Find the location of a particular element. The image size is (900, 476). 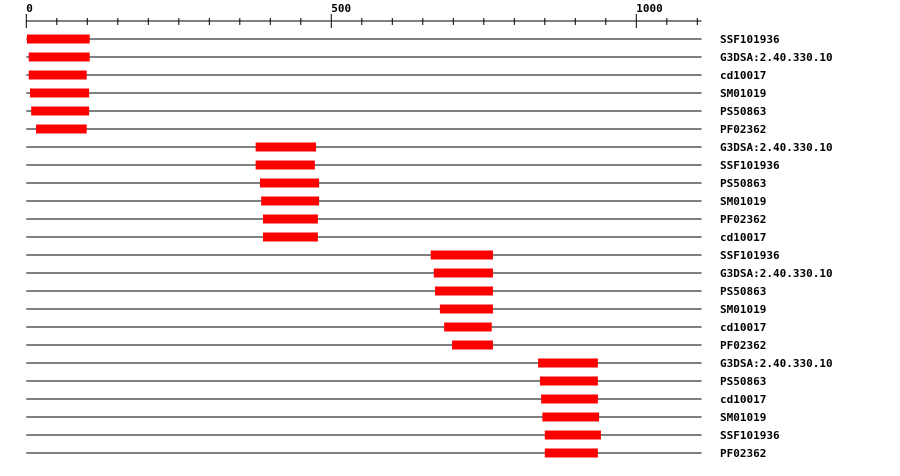

scale-axis: 0 500 1000 is located at coordinates (363, 15).